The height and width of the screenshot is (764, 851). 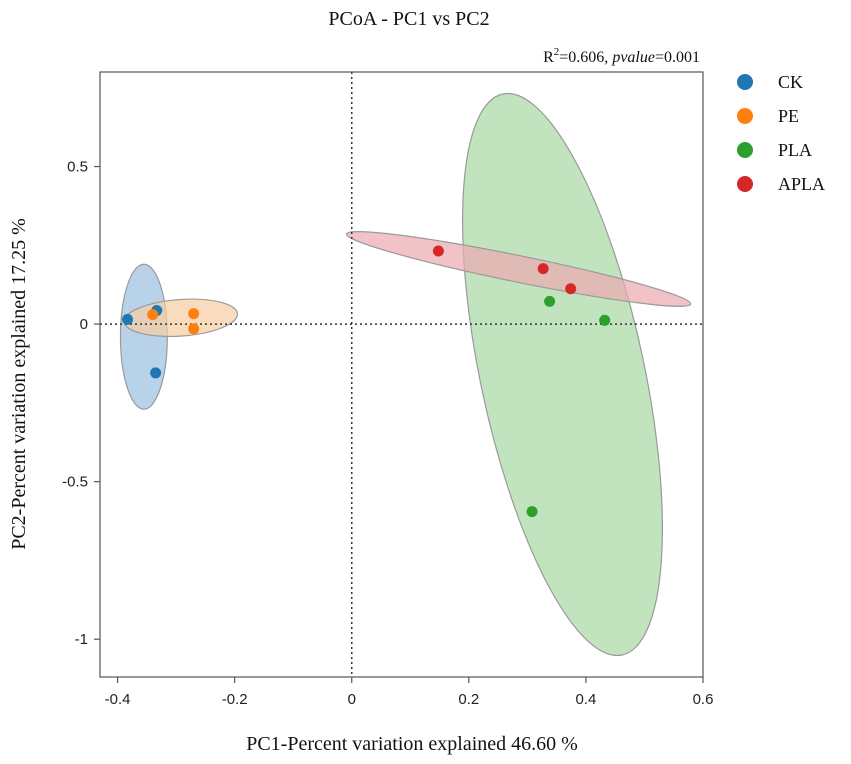 I want to click on y-tick-label: 0.5, so click(x=77, y=167).